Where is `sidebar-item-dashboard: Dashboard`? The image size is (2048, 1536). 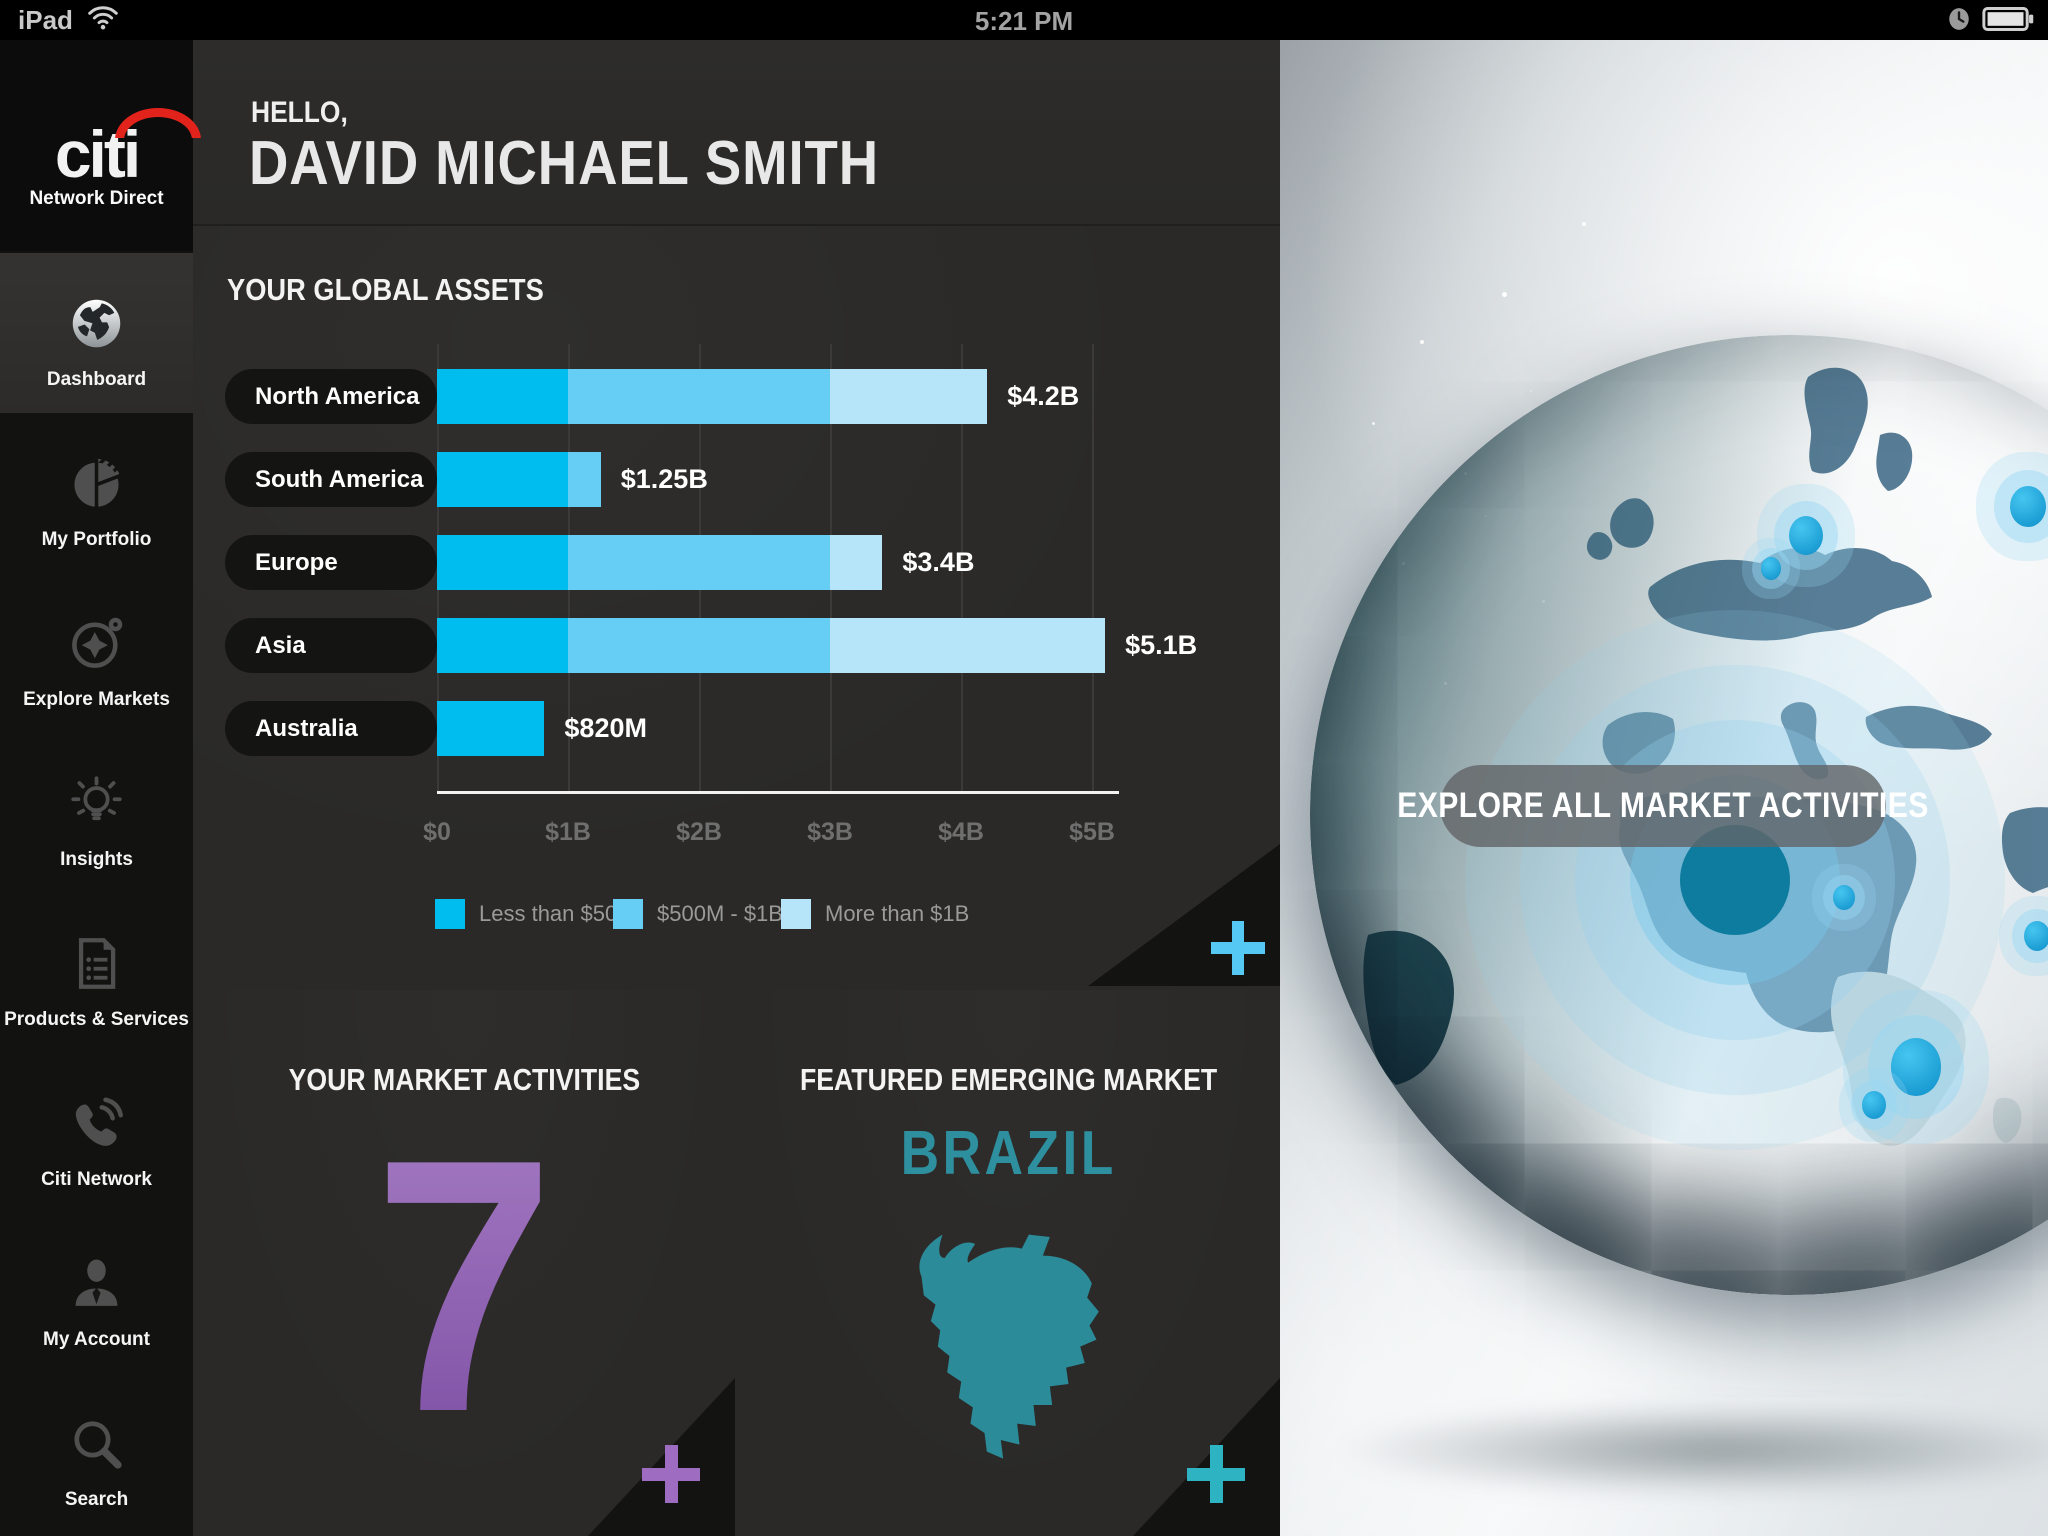
sidebar-item-dashboard: Dashboard is located at coordinates (96, 333).